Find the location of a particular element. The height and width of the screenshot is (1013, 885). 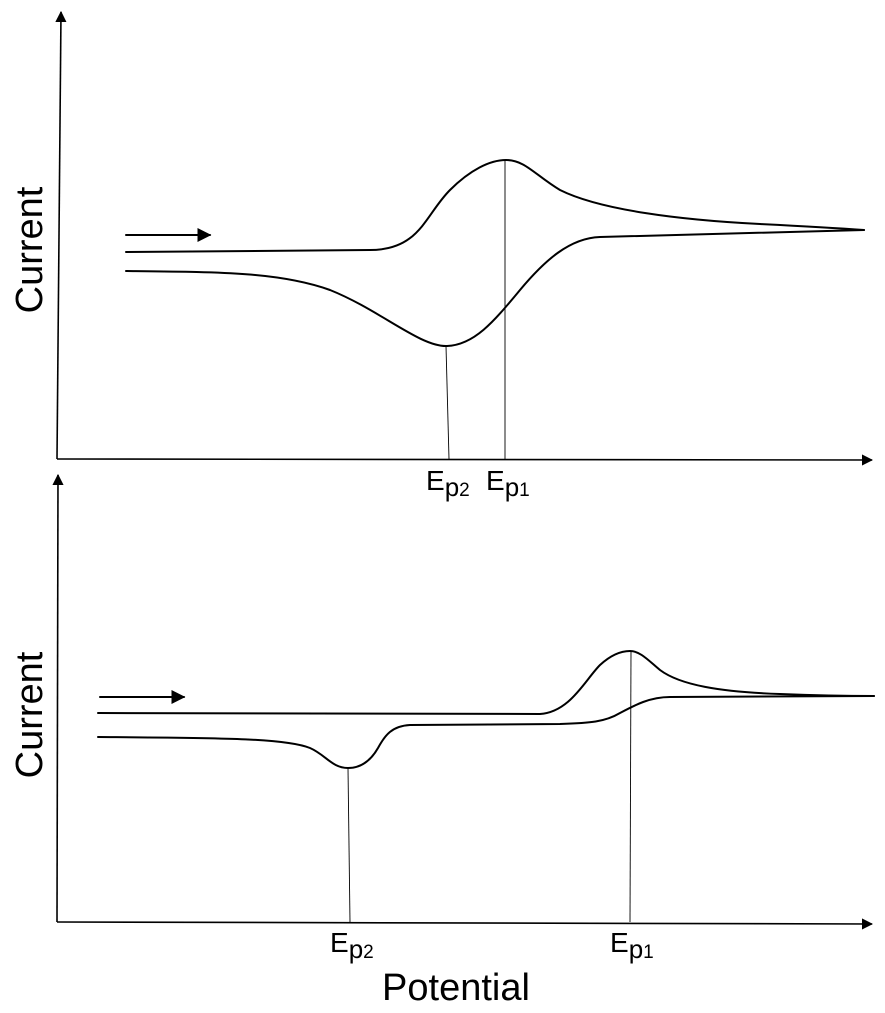

bottom-y-axis is located at coordinates (58, 698).